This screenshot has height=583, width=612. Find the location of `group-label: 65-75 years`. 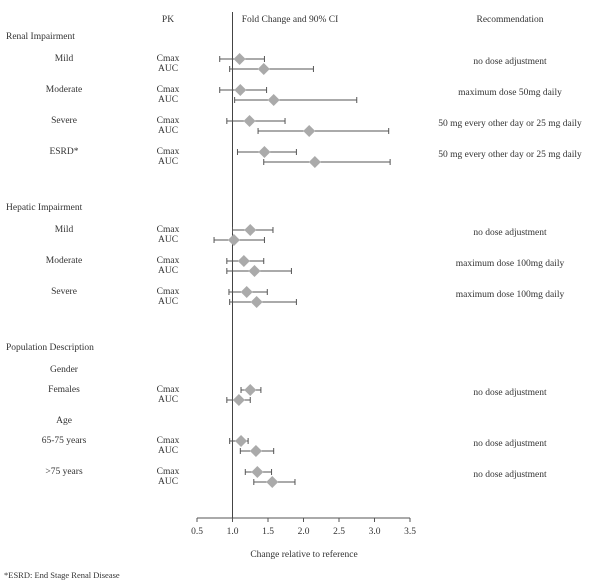

group-label: 65-75 years is located at coordinates (64, 441).